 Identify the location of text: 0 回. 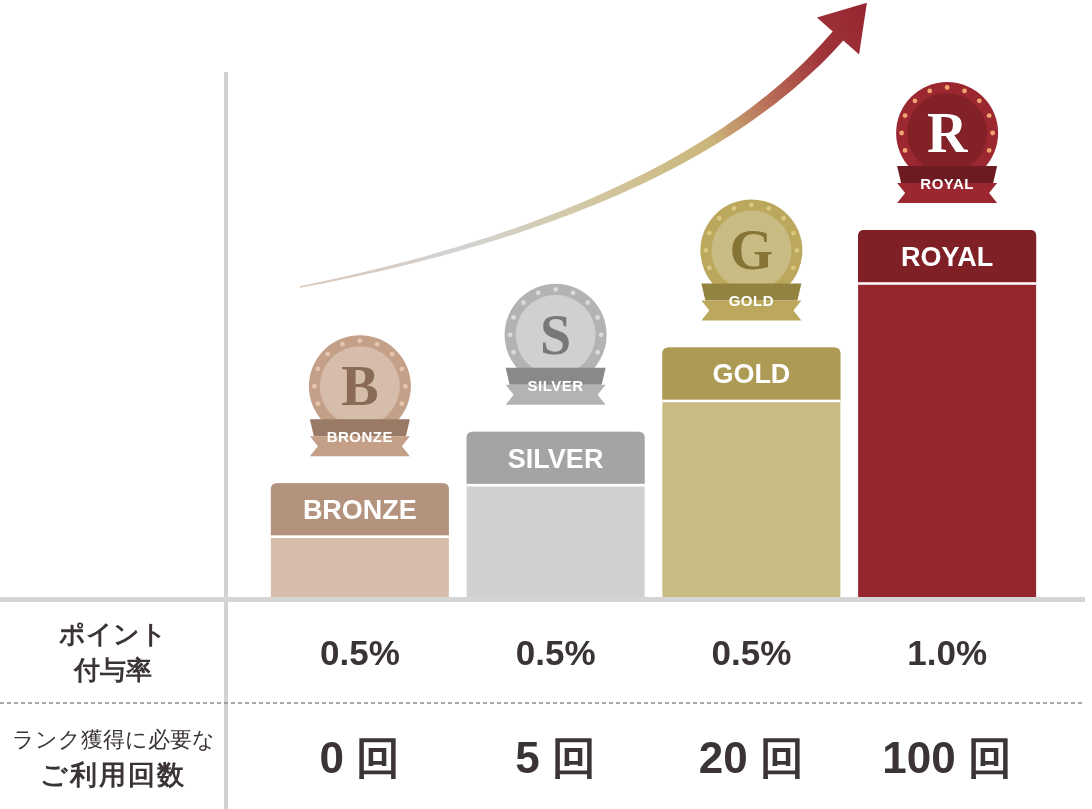
(360, 757).